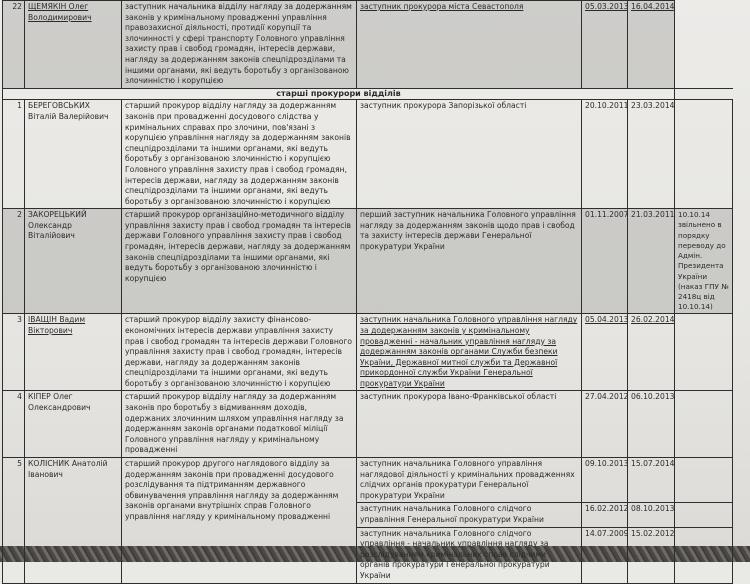 This screenshot has width=750, height=584. I want to click on row-number: 2, so click(13, 261).